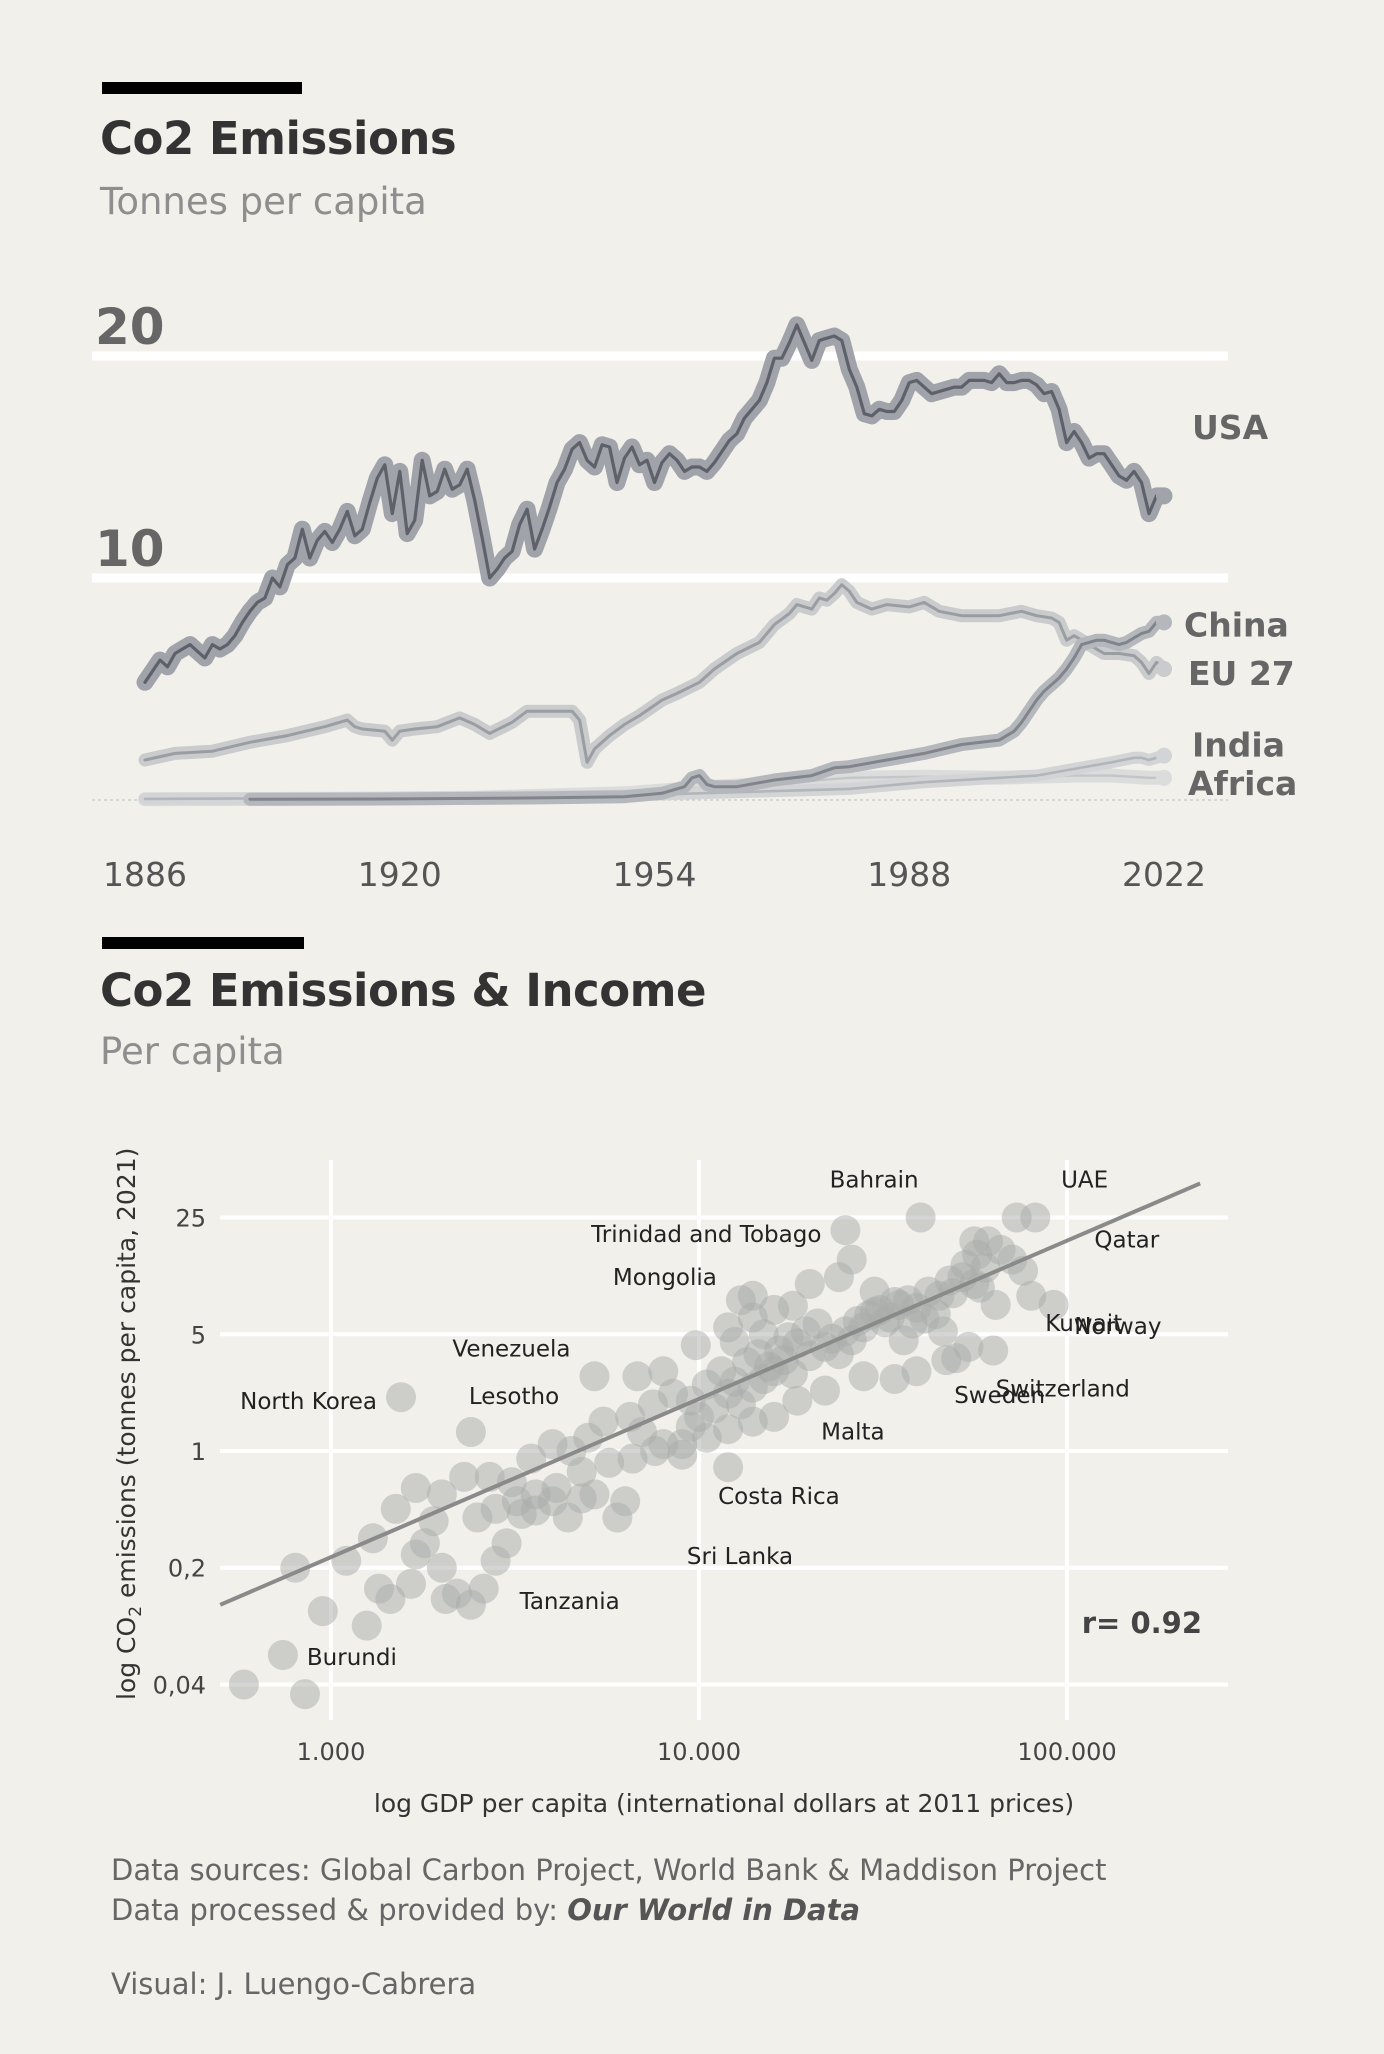 This screenshot has height=2054, width=1384. I want to click on series-label-usa: USA, so click(1230, 427).